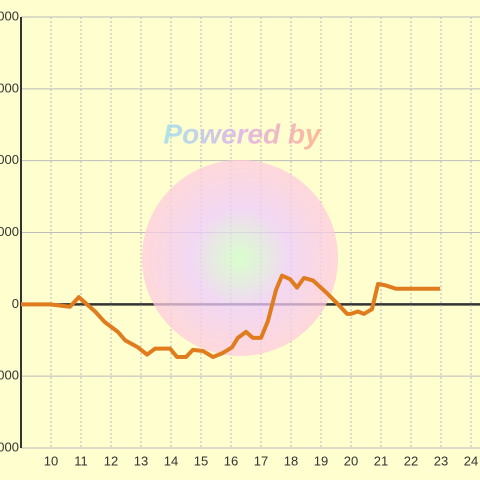 The image size is (480, 480). I want to click on x-tick-label: 22, so click(411, 460).